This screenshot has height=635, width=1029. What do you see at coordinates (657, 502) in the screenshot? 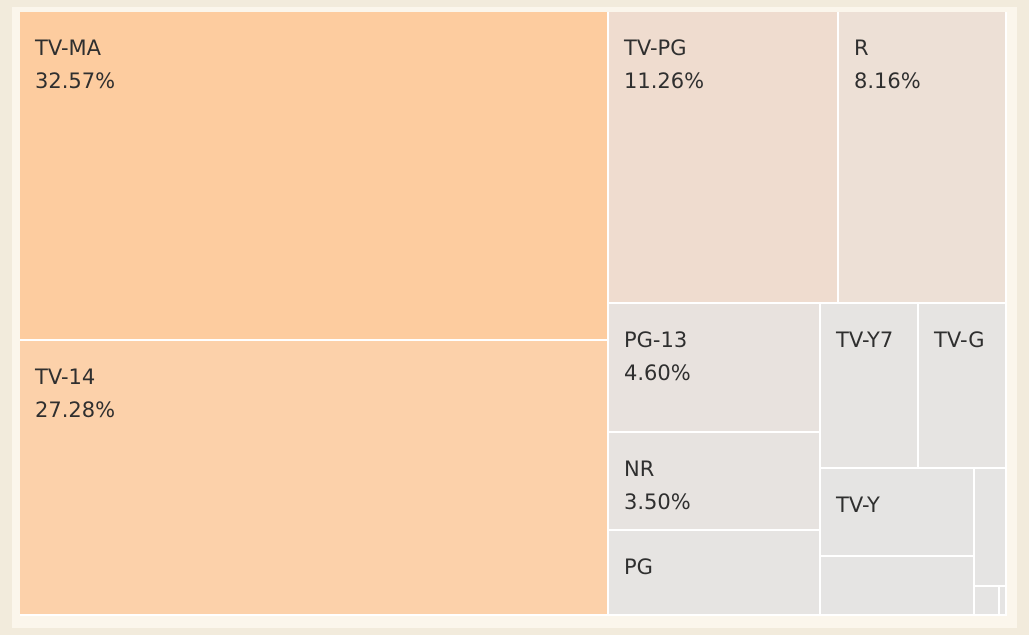
I see `tile-percent: 3.50%` at bounding box center [657, 502].